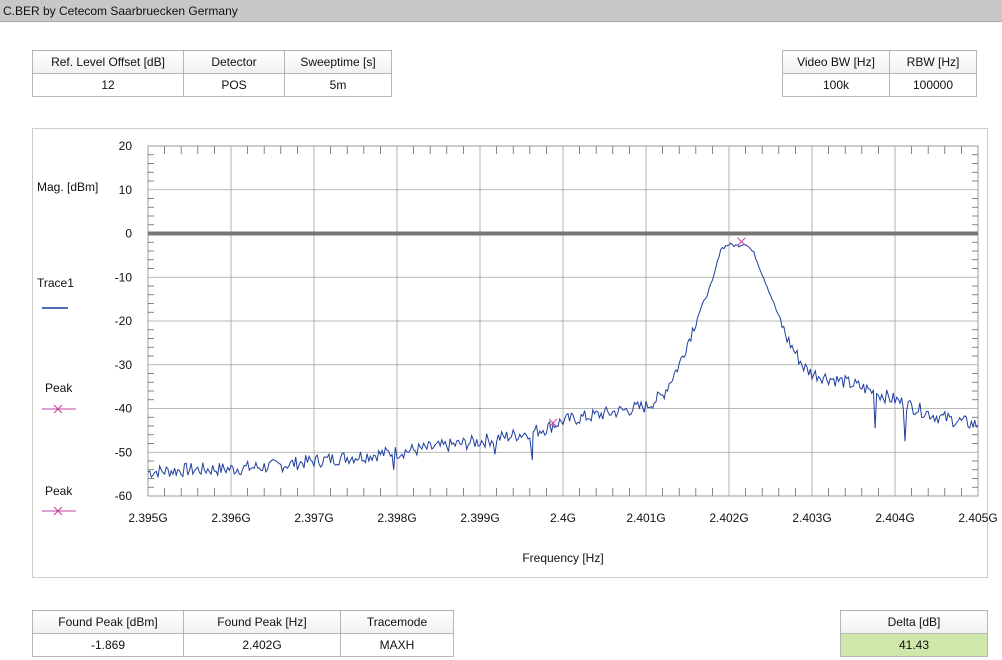  I want to click on peak-marker-2-b, so click(553, 423).